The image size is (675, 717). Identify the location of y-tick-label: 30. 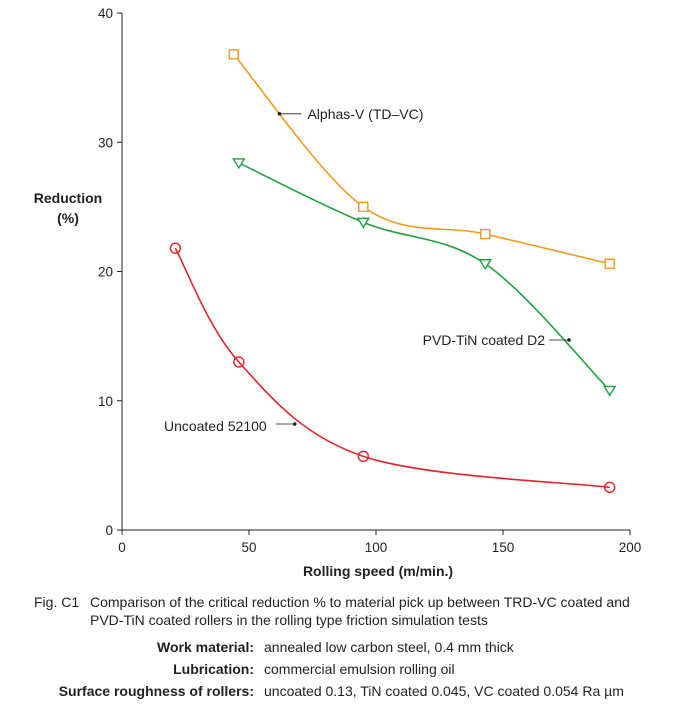
(105, 142).